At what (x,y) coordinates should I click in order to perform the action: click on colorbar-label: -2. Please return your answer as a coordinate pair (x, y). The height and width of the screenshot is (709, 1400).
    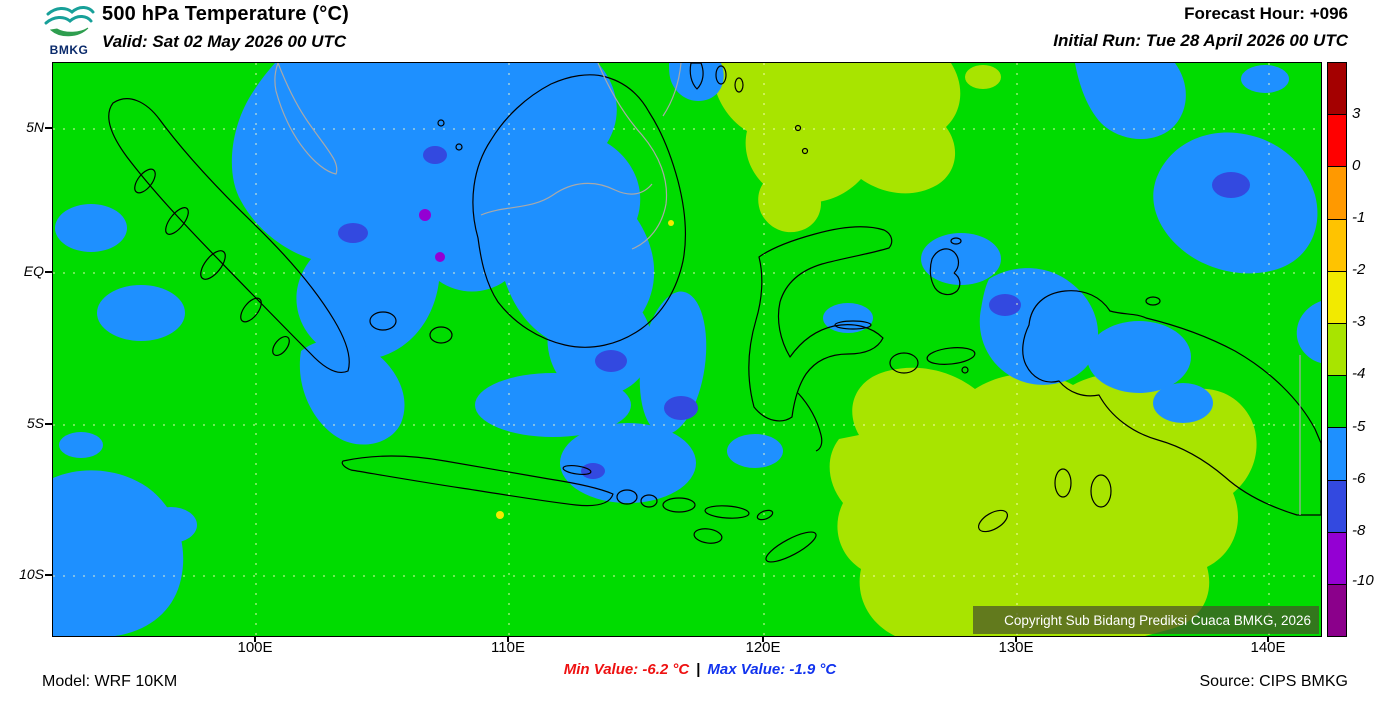
    Looking at the image, I should click on (1359, 269).